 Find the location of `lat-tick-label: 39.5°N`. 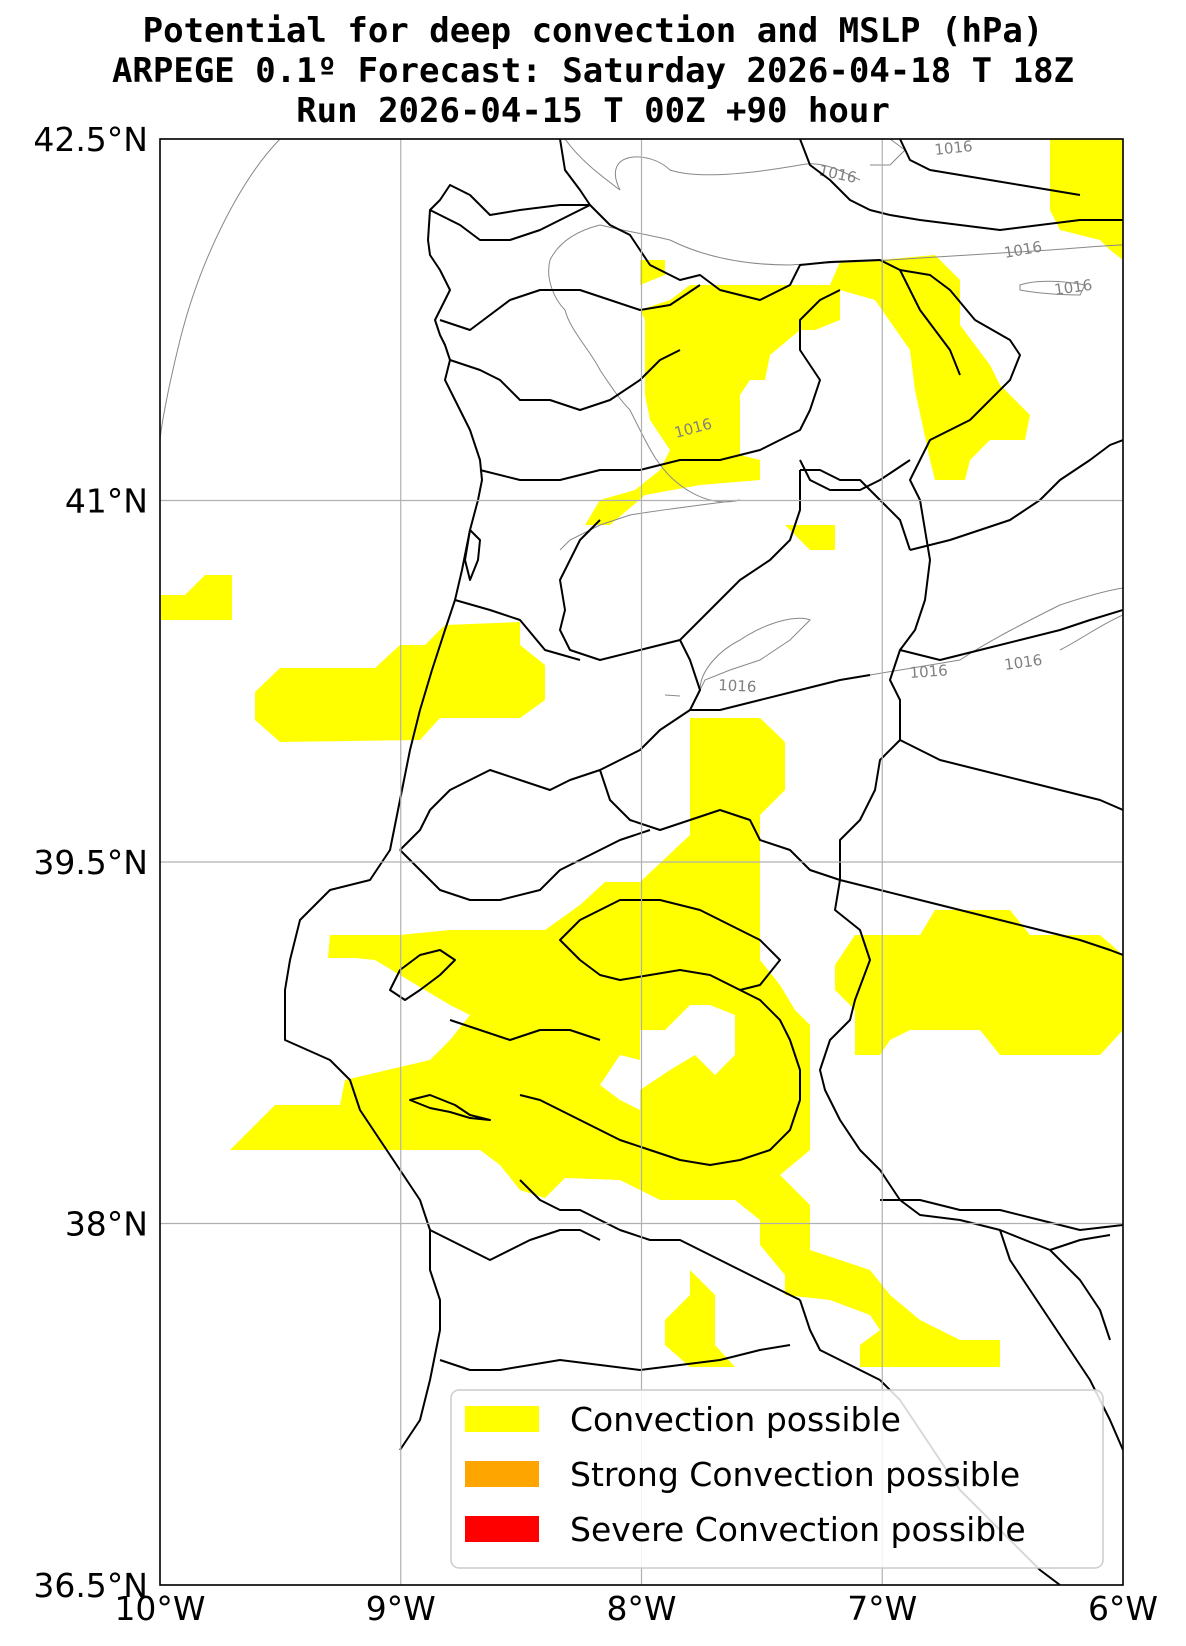

lat-tick-label: 39.5°N is located at coordinates (90, 862).